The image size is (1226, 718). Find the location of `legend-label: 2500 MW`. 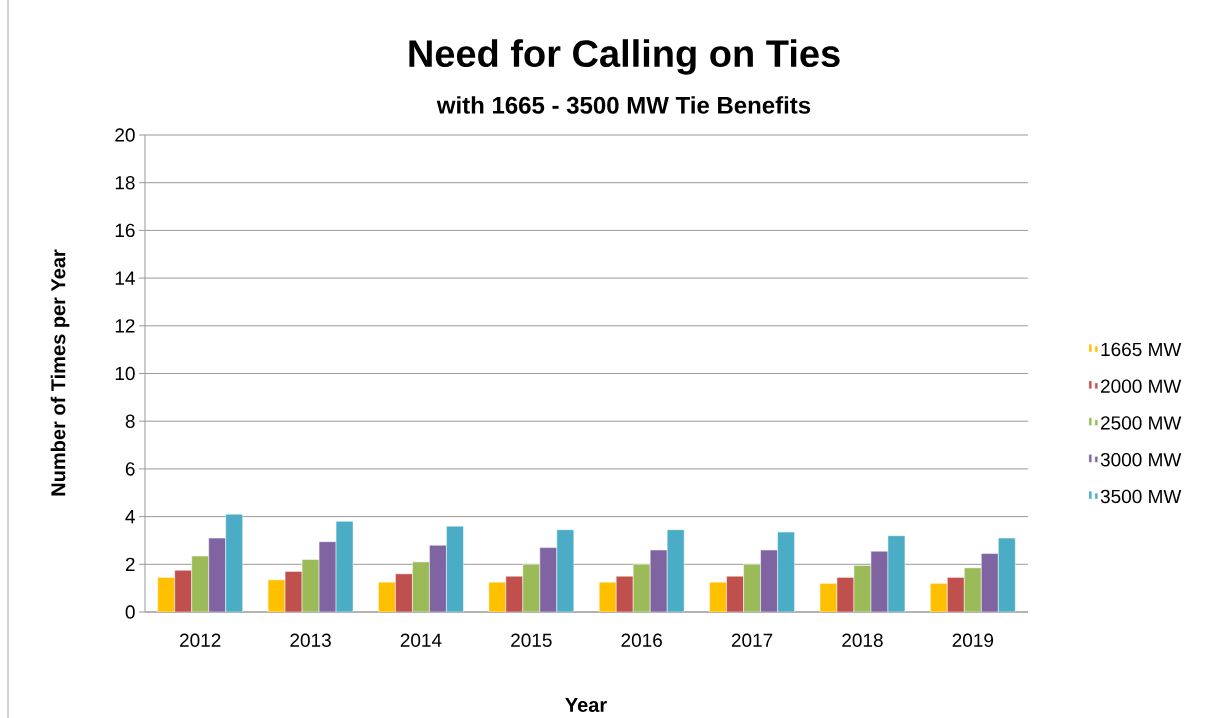

legend-label: 2500 MW is located at coordinates (1141, 423).